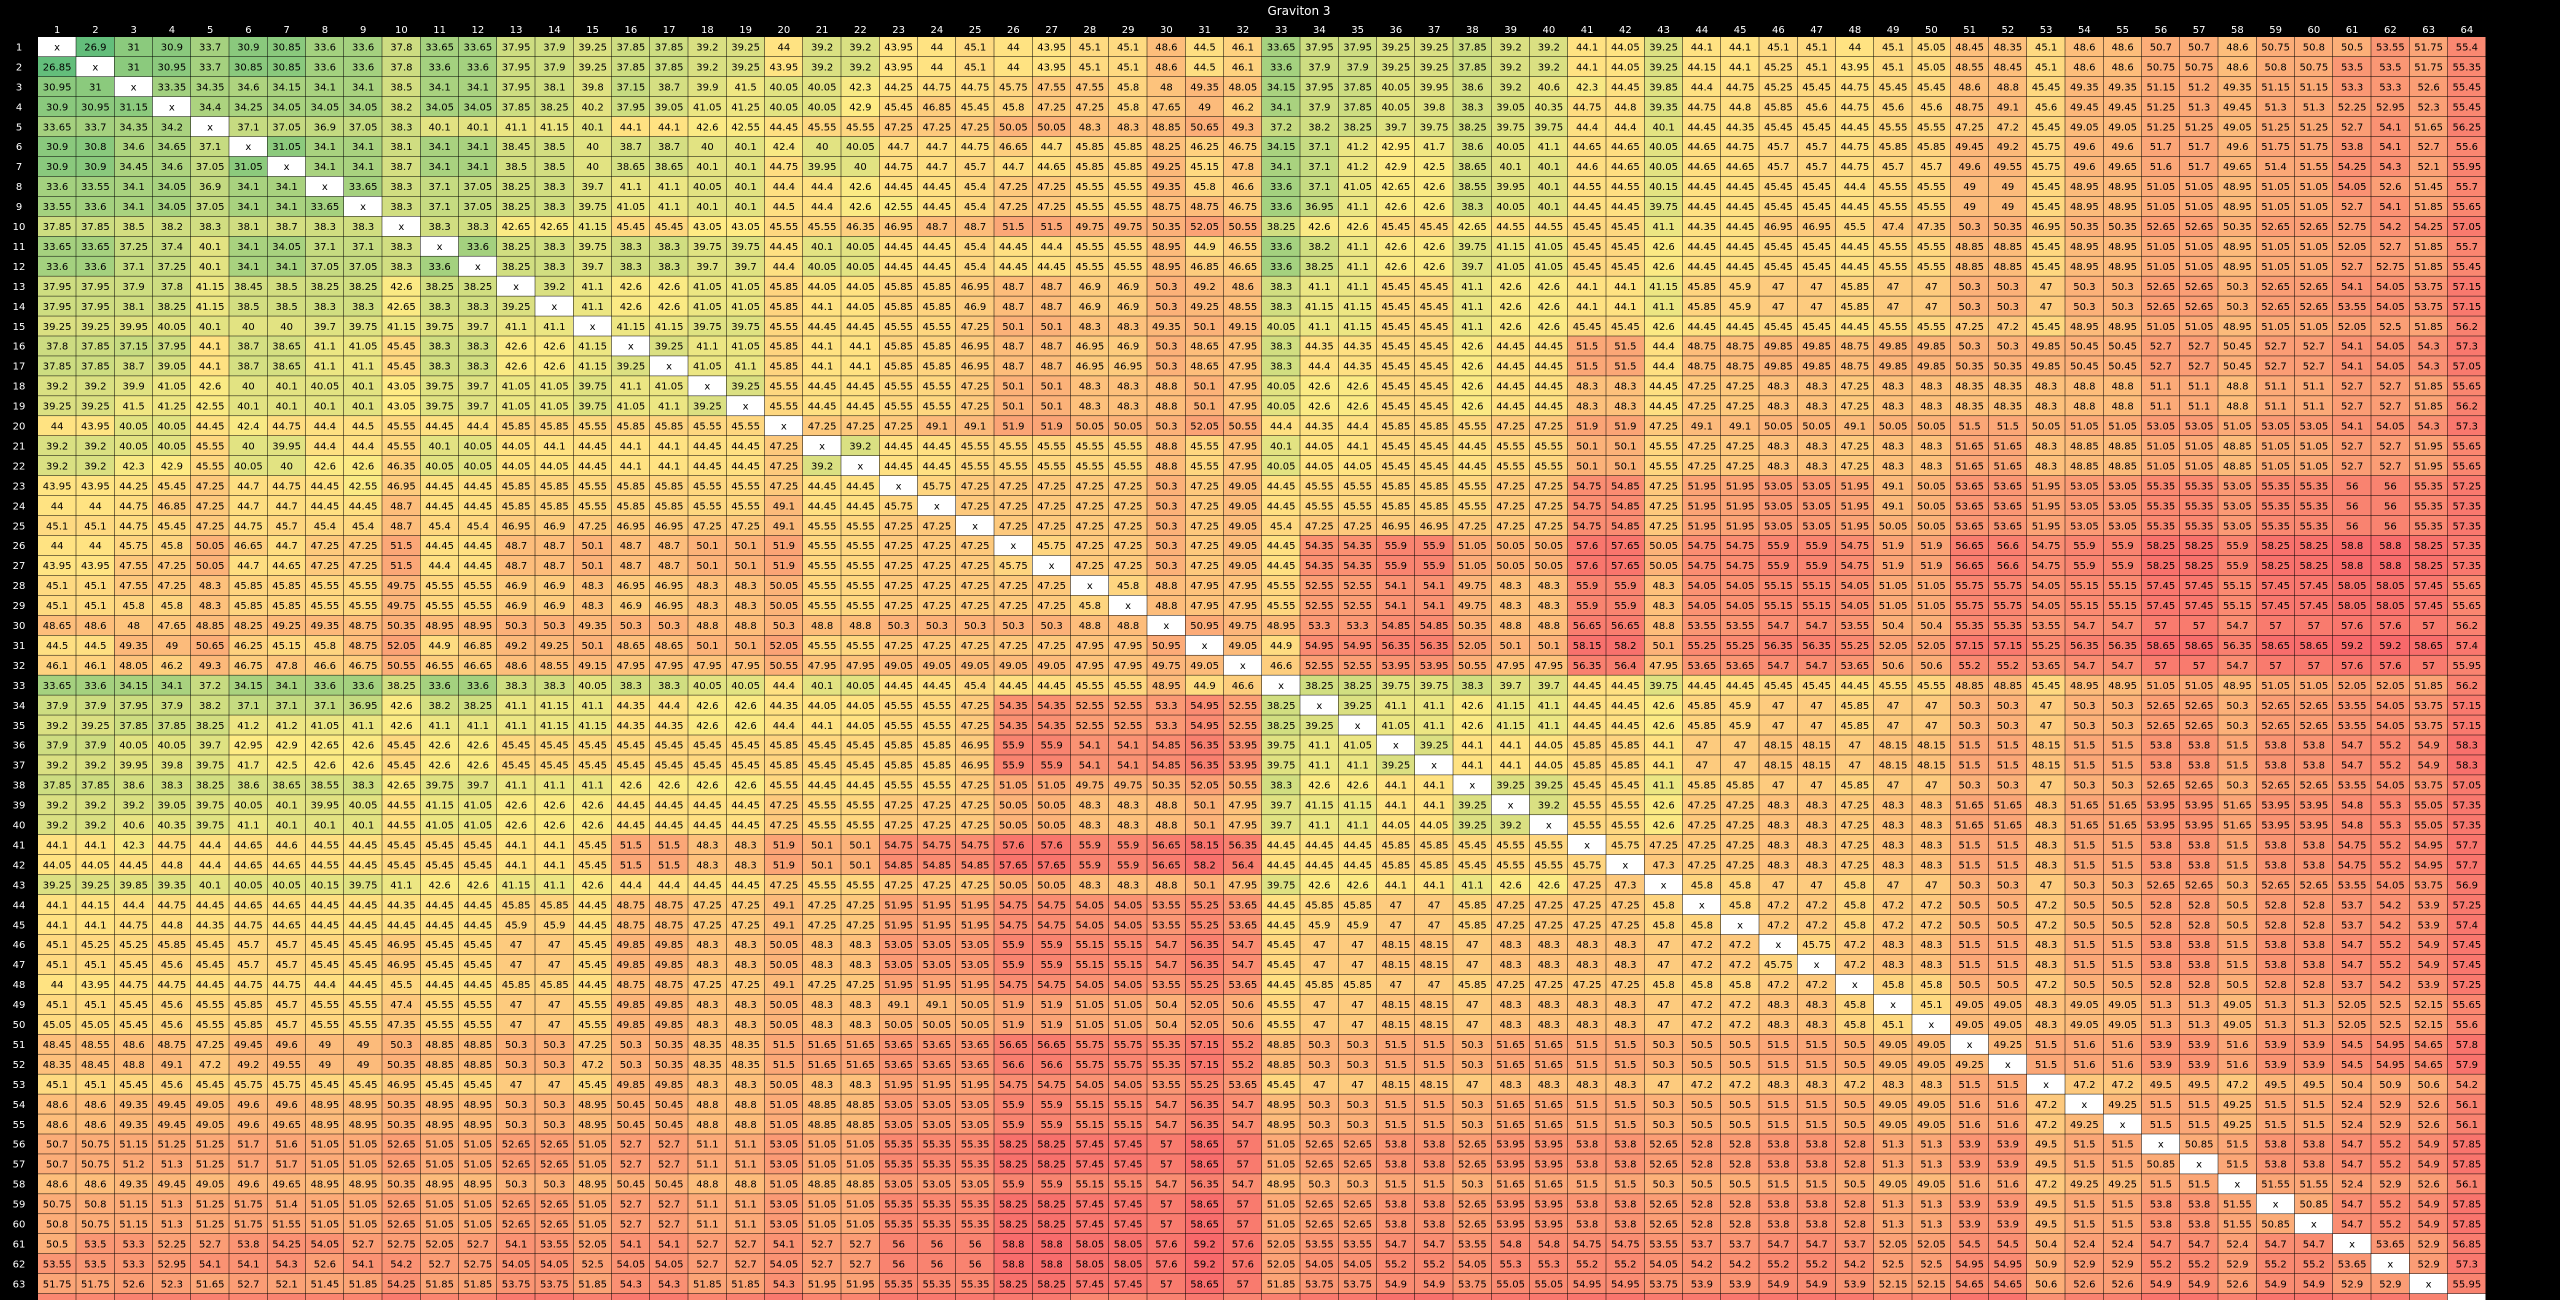 This screenshot has height=1300, width=2560. I want to click on cell-value: 37.85, so click(95, 227).